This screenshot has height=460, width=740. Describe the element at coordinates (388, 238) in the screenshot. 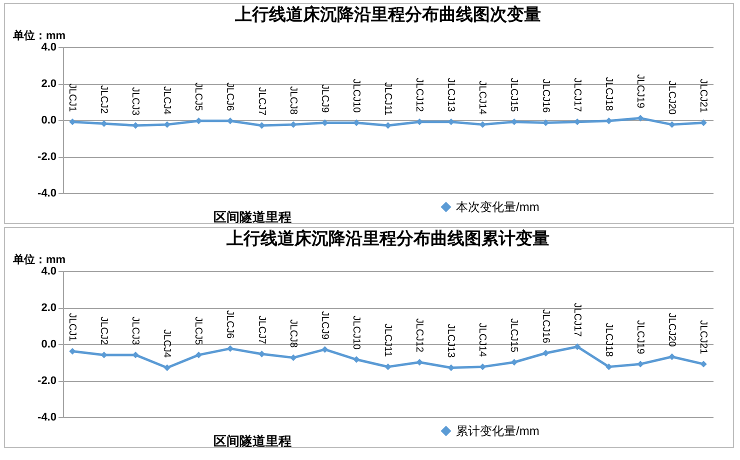

I see `chart-title: 上行线道床沉降沿里程分布曲线图累计变量` at that location.